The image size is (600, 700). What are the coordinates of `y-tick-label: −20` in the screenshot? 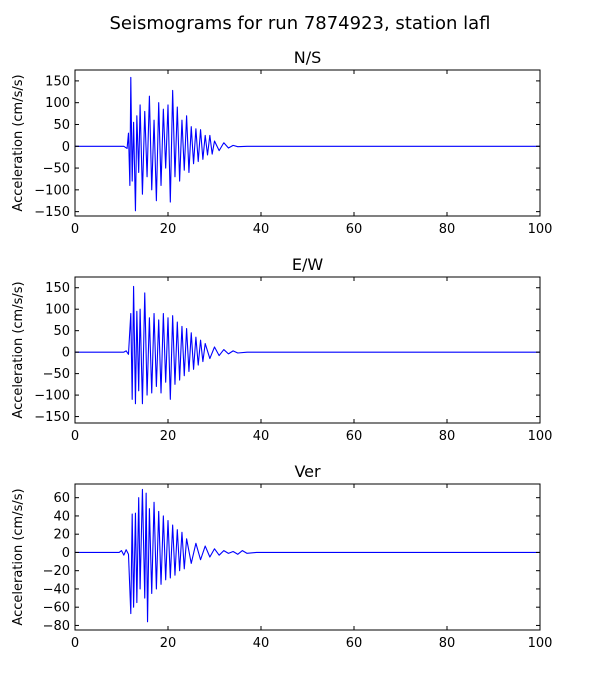 It's located at (56, 571).